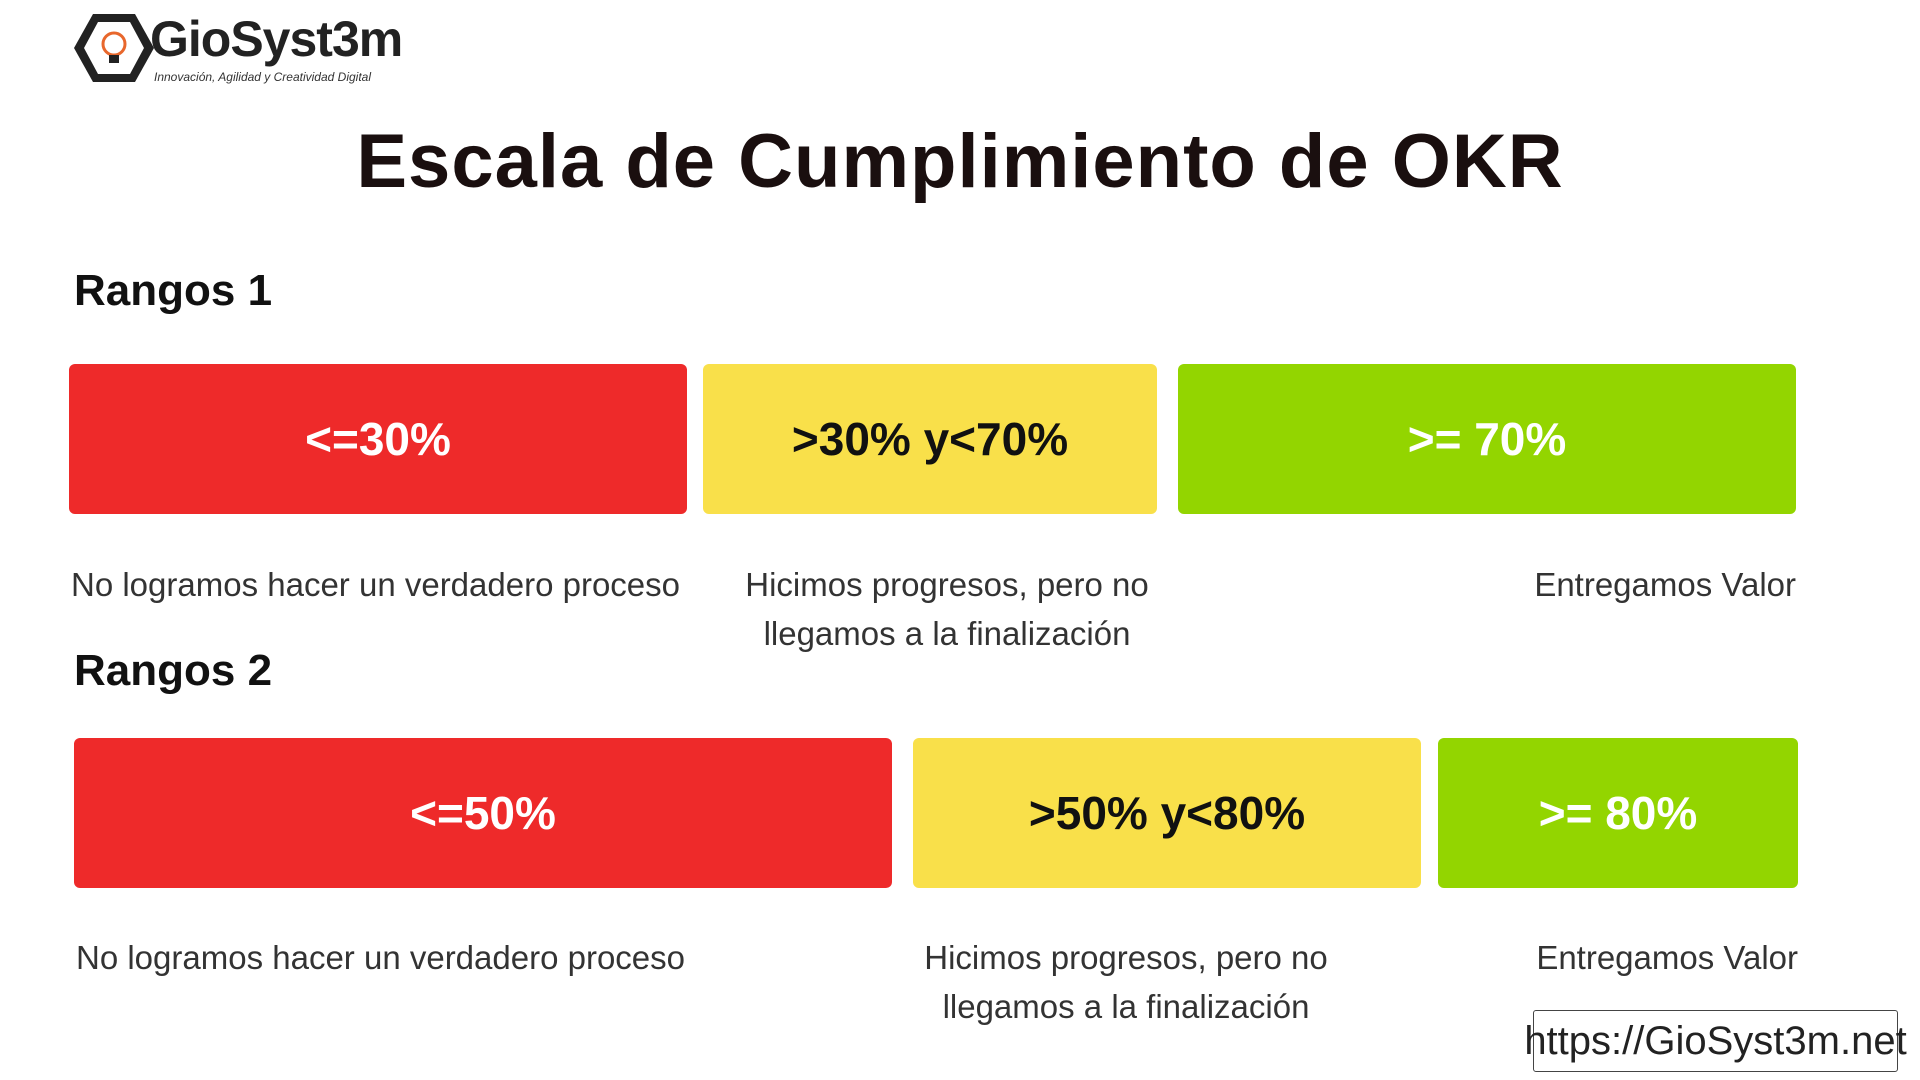 This screenshot has width=1920, height=1080. What do you see at coordinates (960, 161) in the screenshot?
I see `title: Escala de Cumplimiento de OKR` at bounding box center [960, 161].